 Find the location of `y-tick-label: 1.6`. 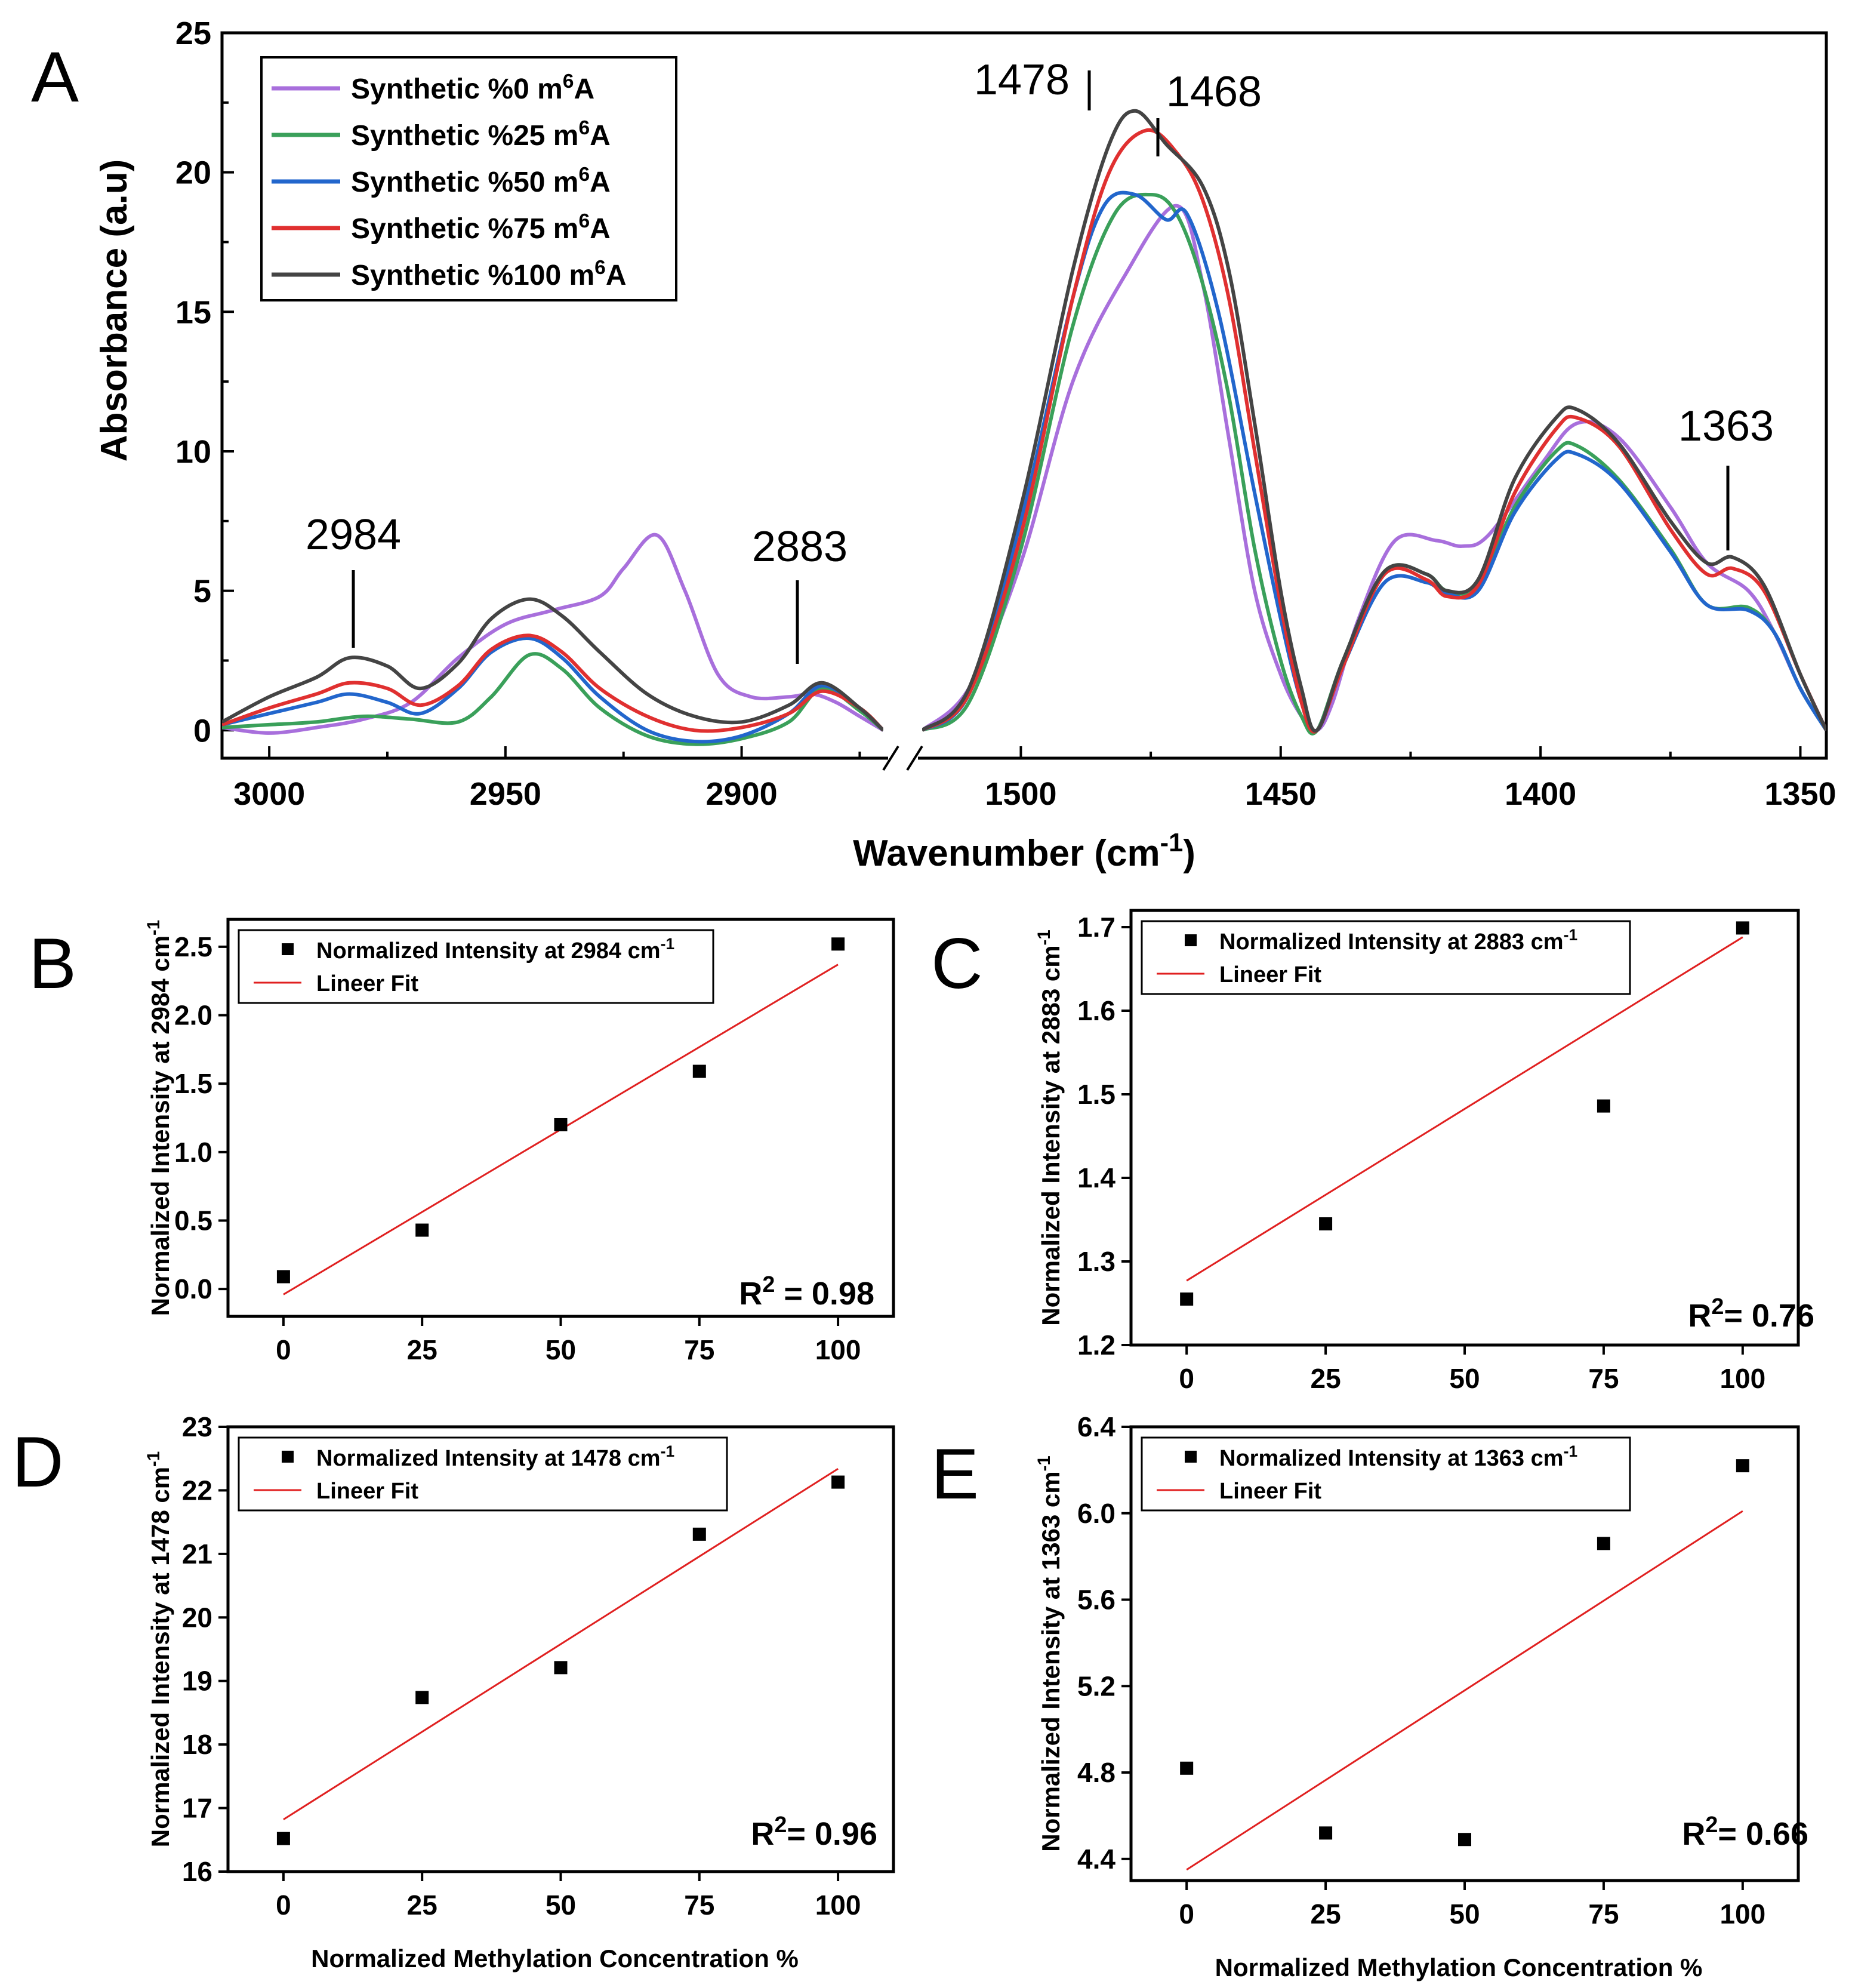

y-tick-label: 1.6 is located at coordinates (1096, 1011).